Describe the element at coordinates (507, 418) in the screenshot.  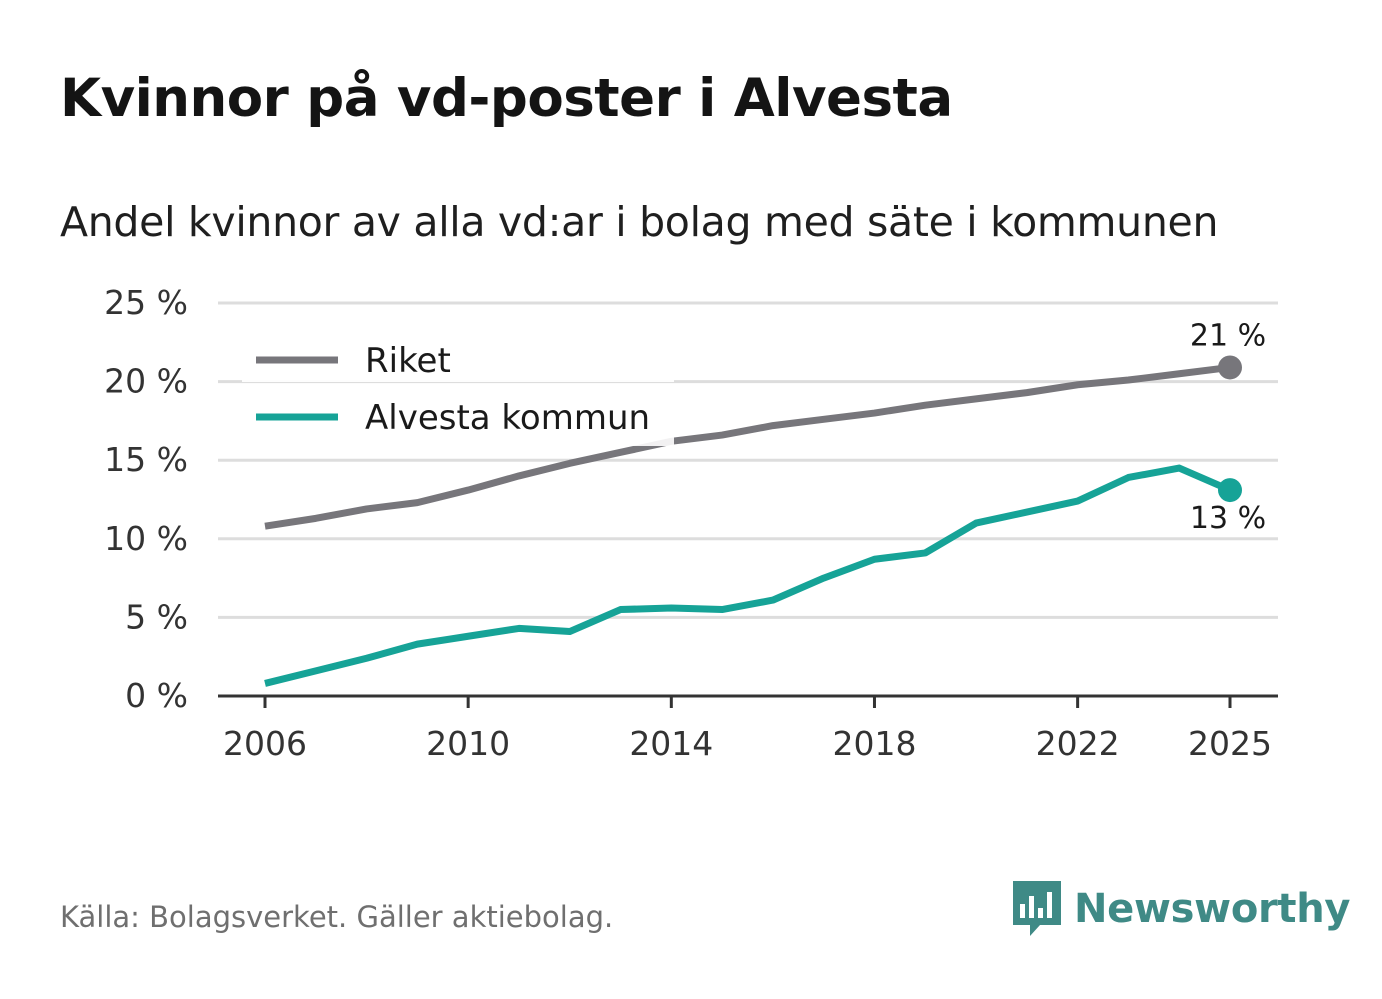
I see `legend-label: Alvesta kommun` at that location.